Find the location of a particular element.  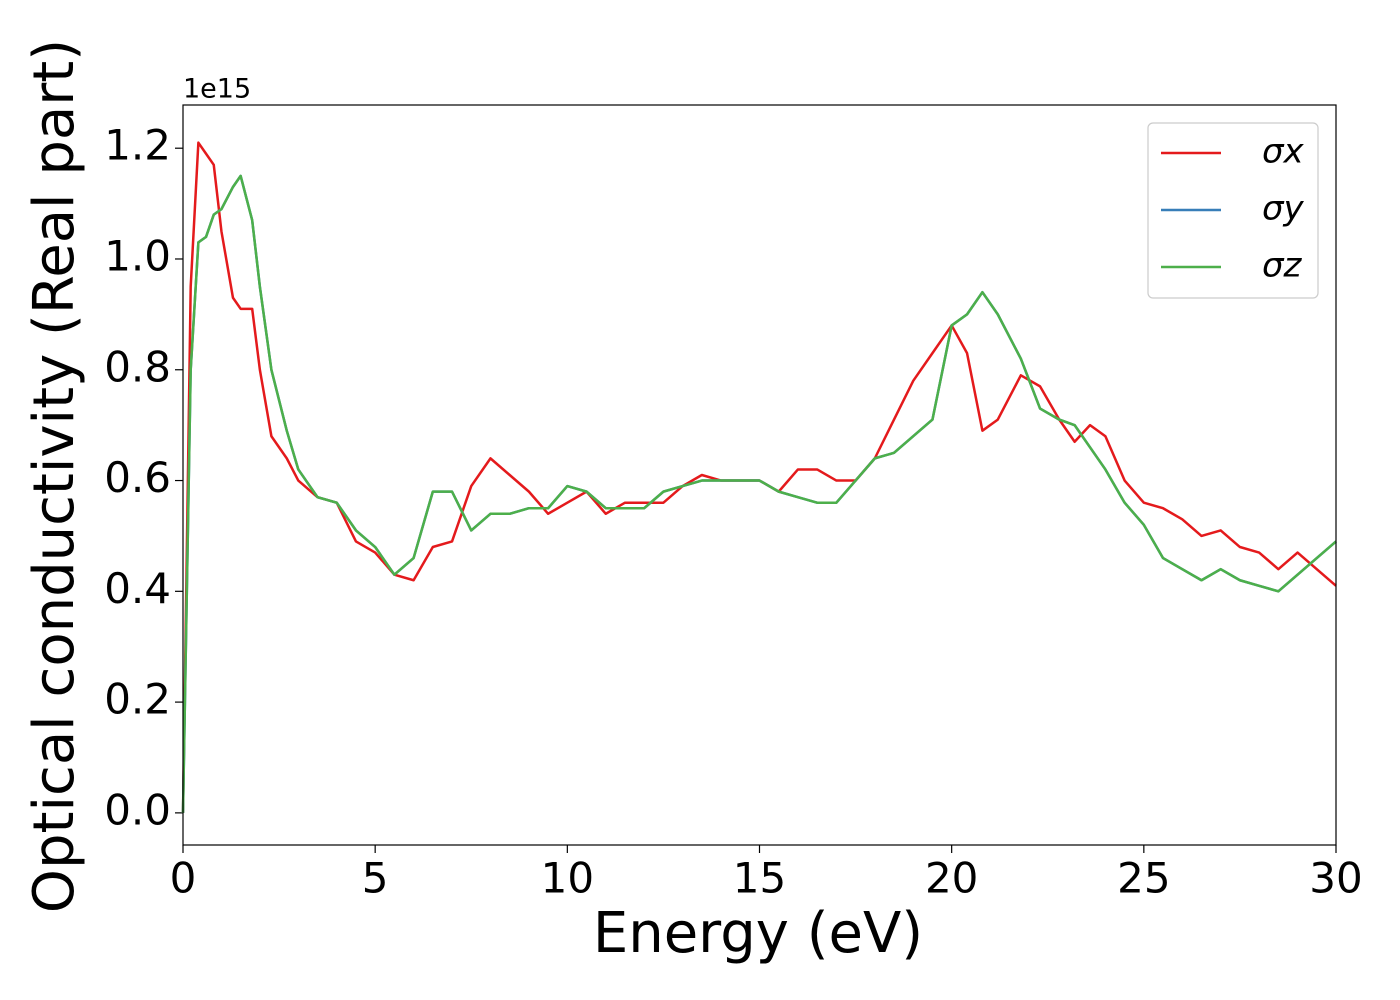

legend-label: σz is located at coordinates (1282, 266).